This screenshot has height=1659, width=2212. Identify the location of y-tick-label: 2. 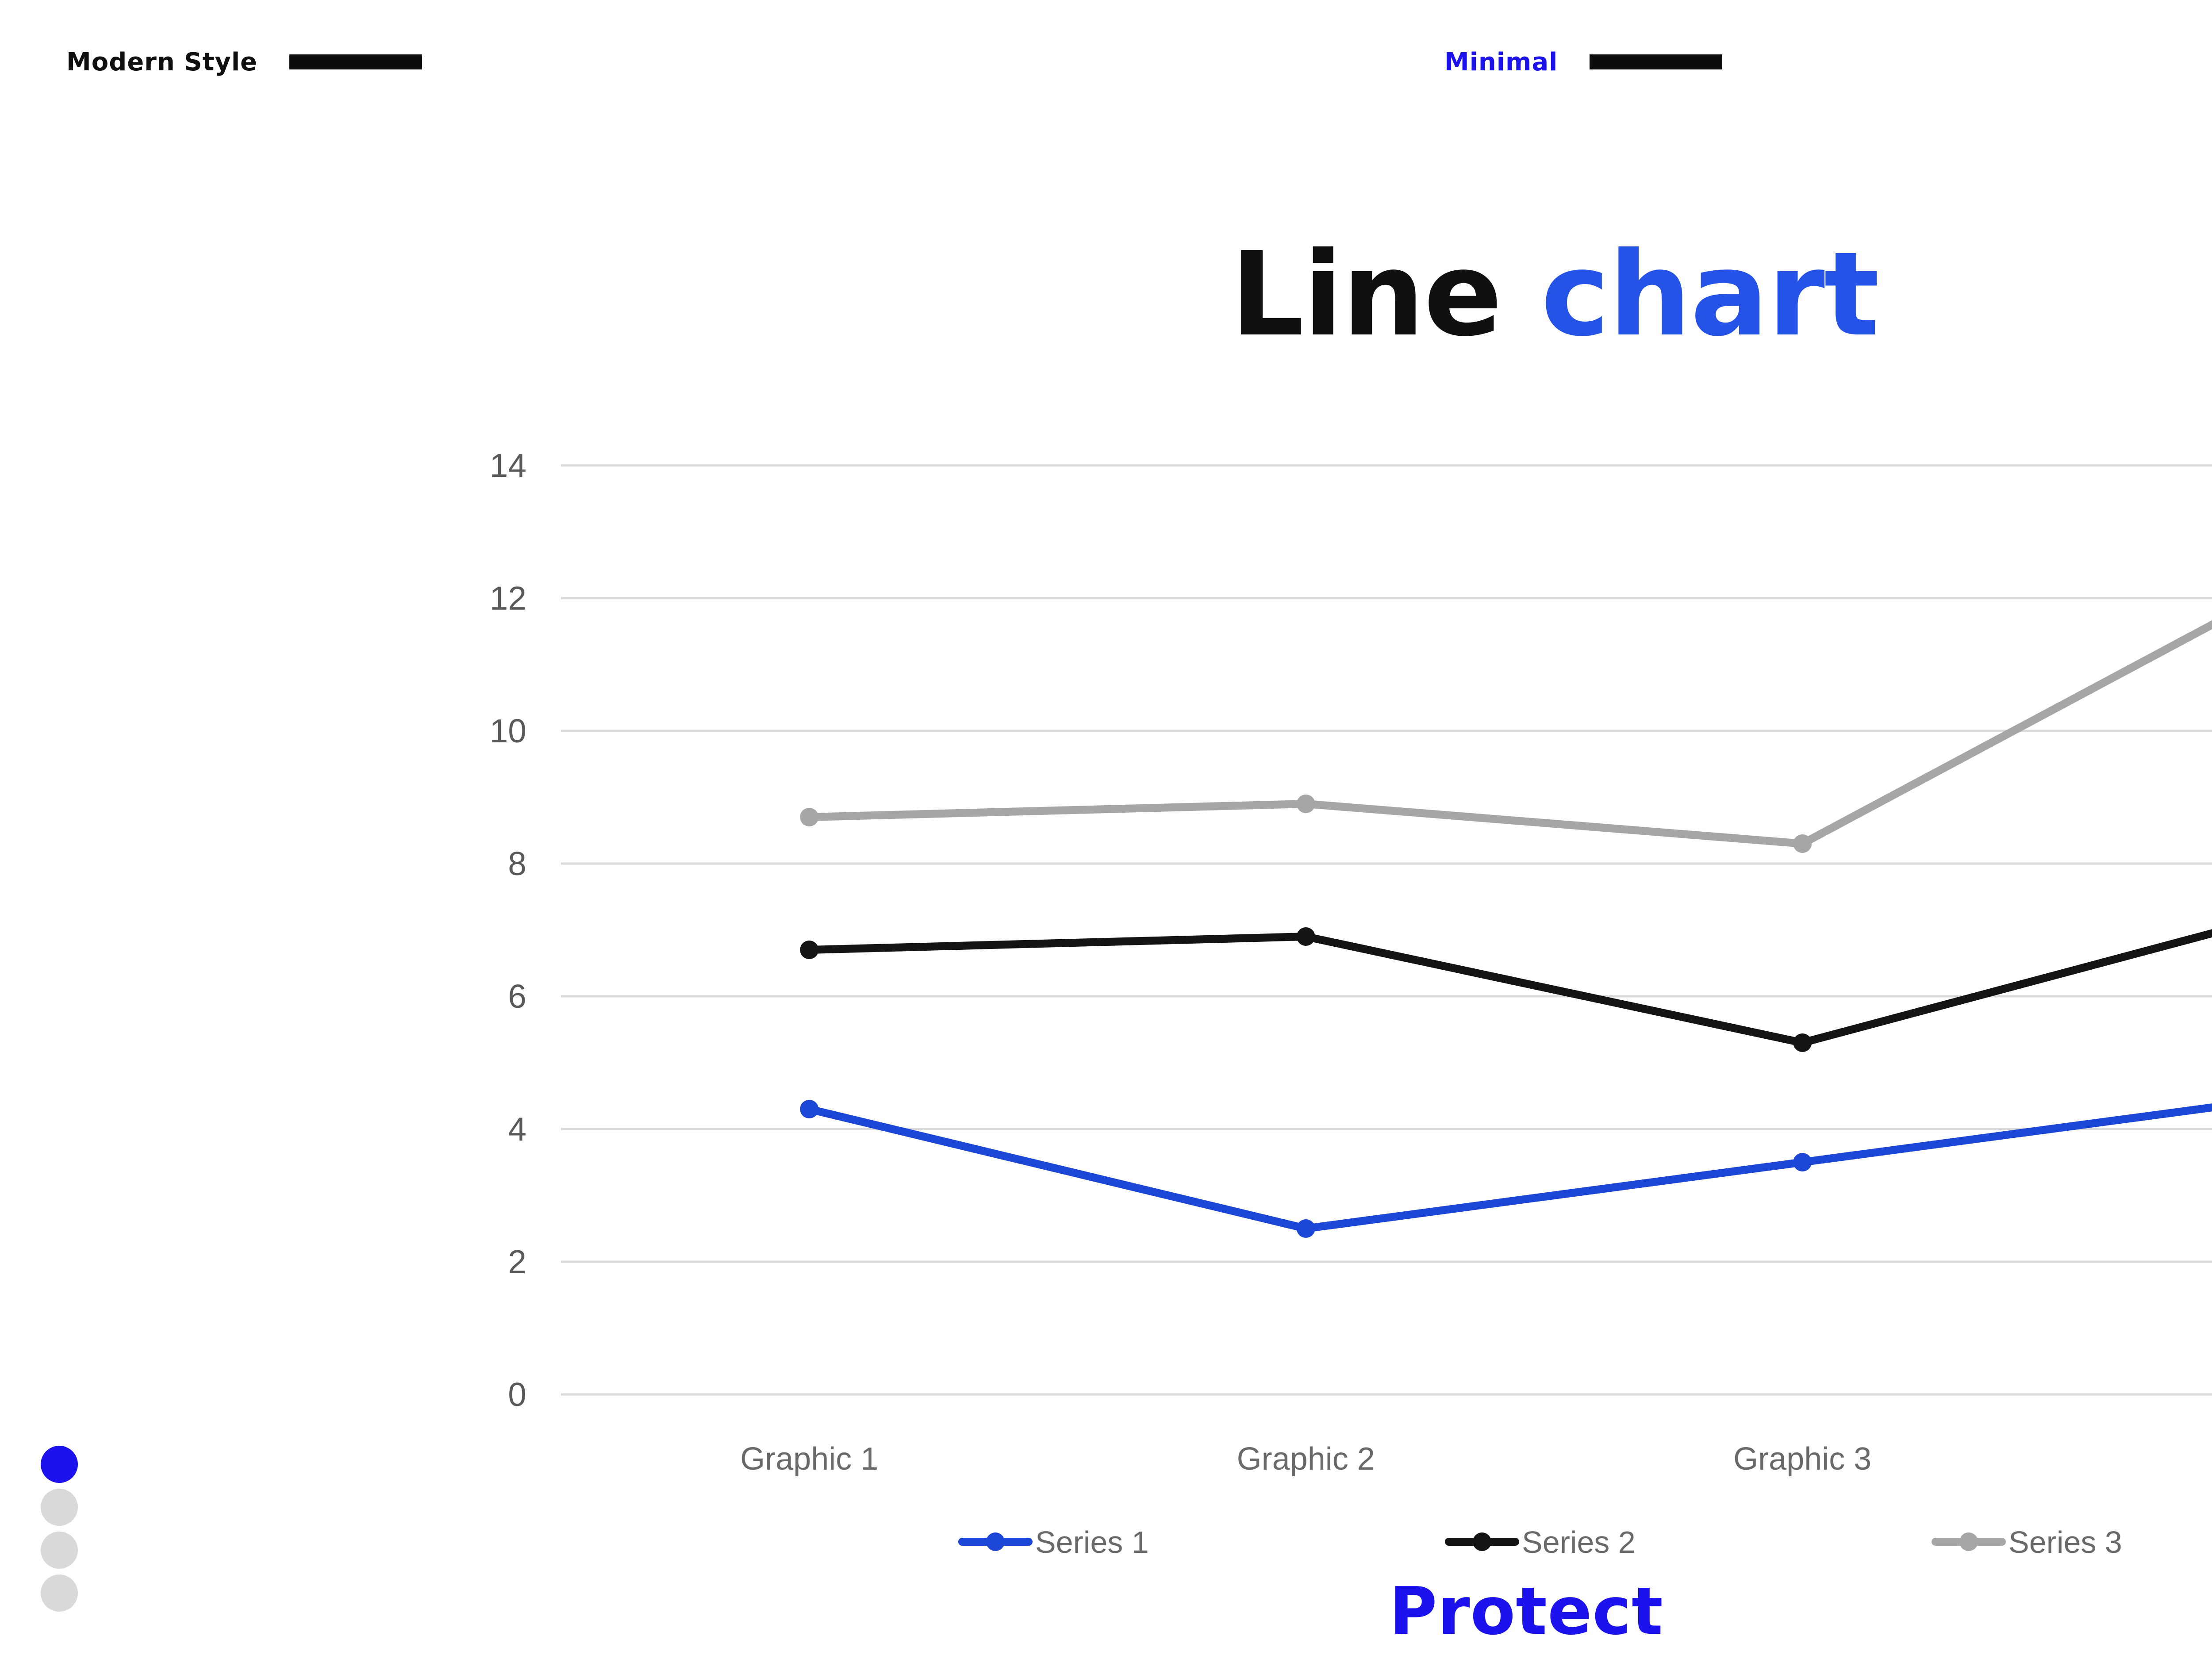
(517, 1261).